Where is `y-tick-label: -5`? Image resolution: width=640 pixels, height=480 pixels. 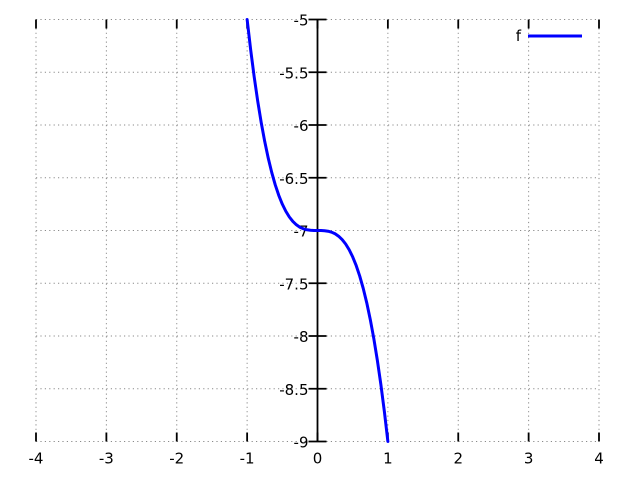 y-tick-label: -5 is located at coordinates (301, 21).